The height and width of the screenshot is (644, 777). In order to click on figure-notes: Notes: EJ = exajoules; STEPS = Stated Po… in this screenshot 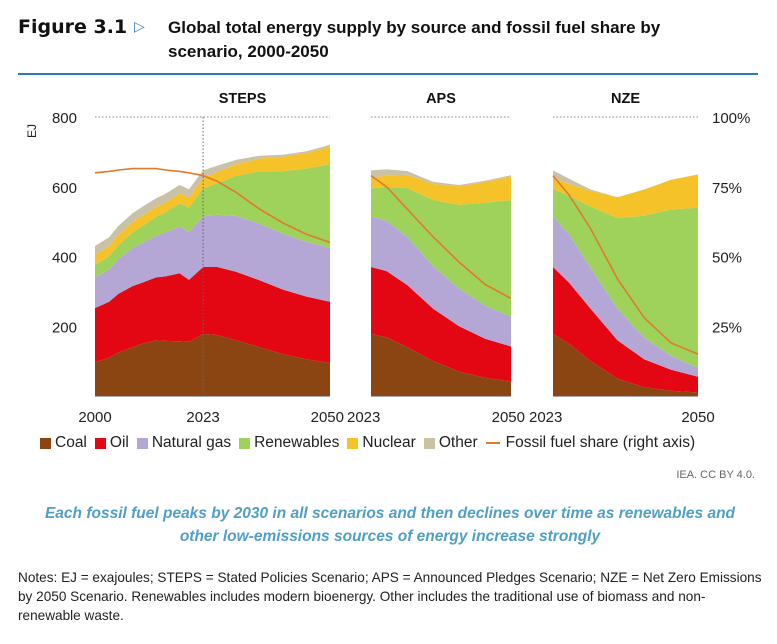, I will do `click(390, 596)`.